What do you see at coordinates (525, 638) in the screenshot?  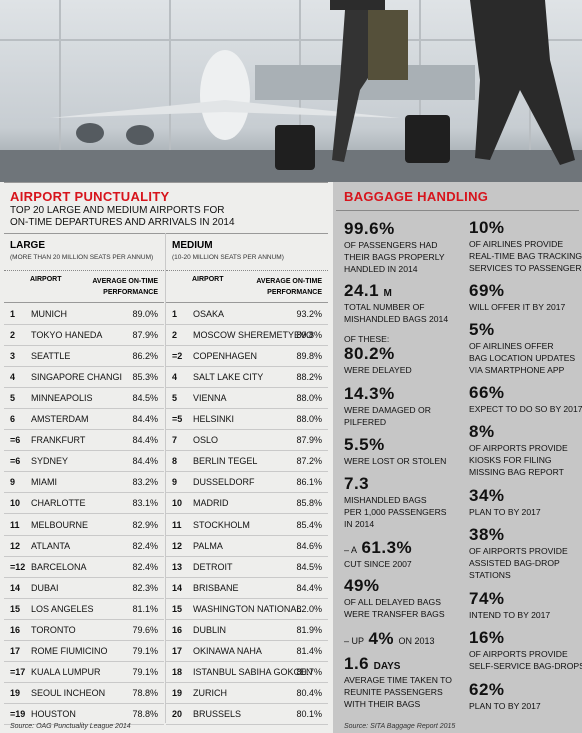 I see `stat-head: 16%` at bounding box center [525, 638].